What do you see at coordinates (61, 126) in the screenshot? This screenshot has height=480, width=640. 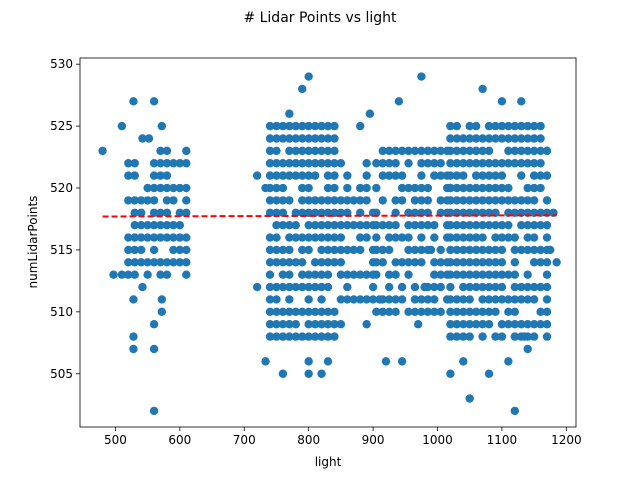 I see `y-tick-label: 525` at bounding box center [61, 126].